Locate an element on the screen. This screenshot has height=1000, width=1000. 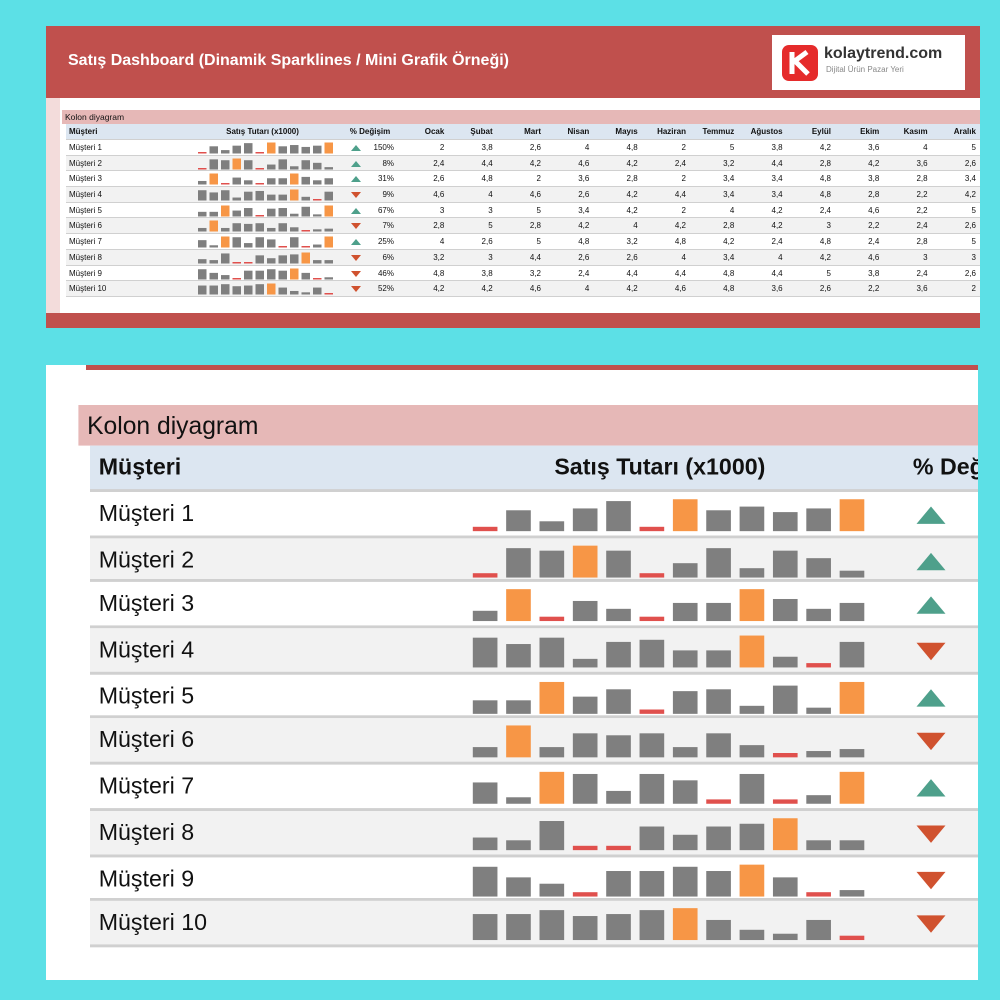
month-value: 3,4 is located at coordinates (777, 195).